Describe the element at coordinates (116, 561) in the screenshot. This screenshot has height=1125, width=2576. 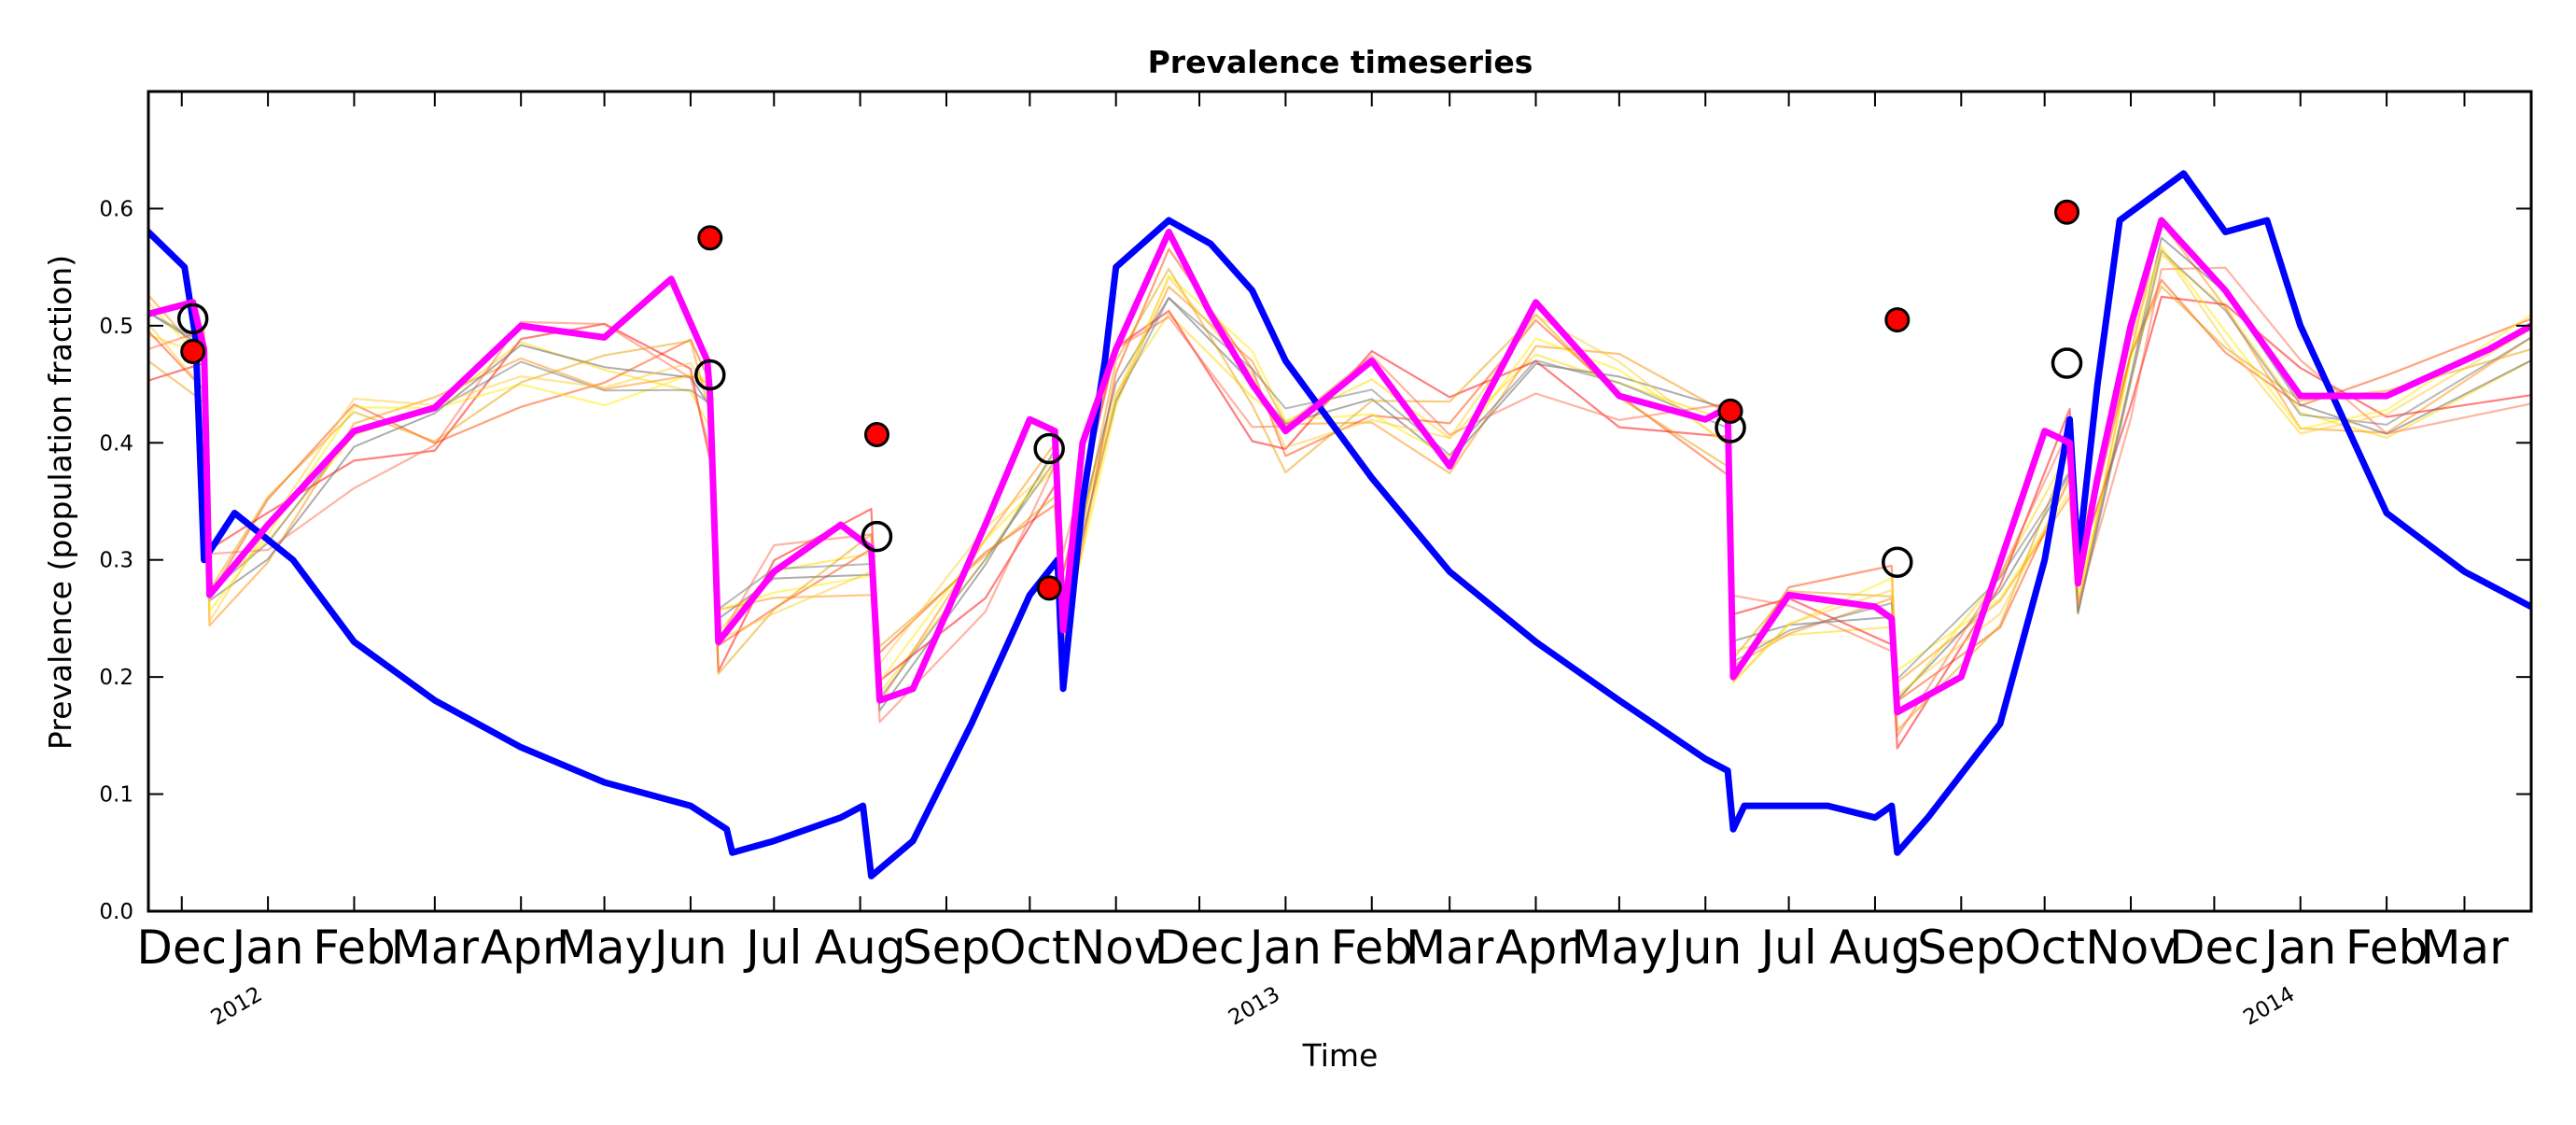
I see `y-tick-label: 0.3` at that location.